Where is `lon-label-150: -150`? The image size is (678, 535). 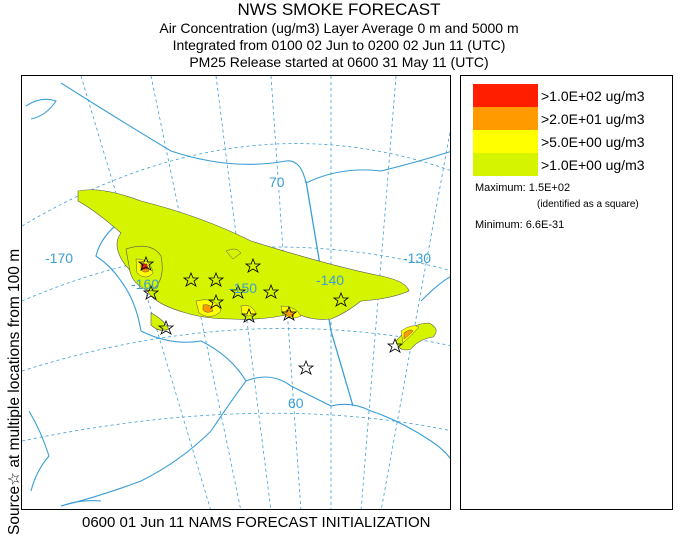 lon-label-150: -150 is located at coordinates (243, 288).